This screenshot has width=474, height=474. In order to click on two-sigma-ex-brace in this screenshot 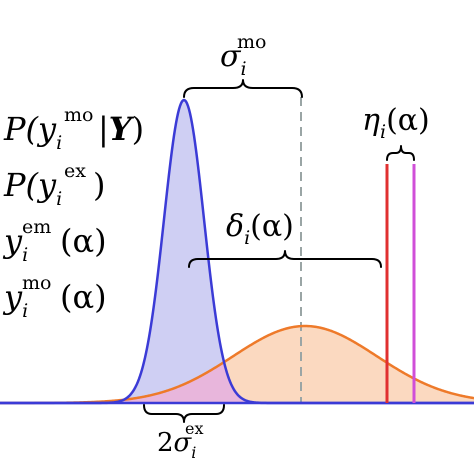, I will do `click(184, 413)`.